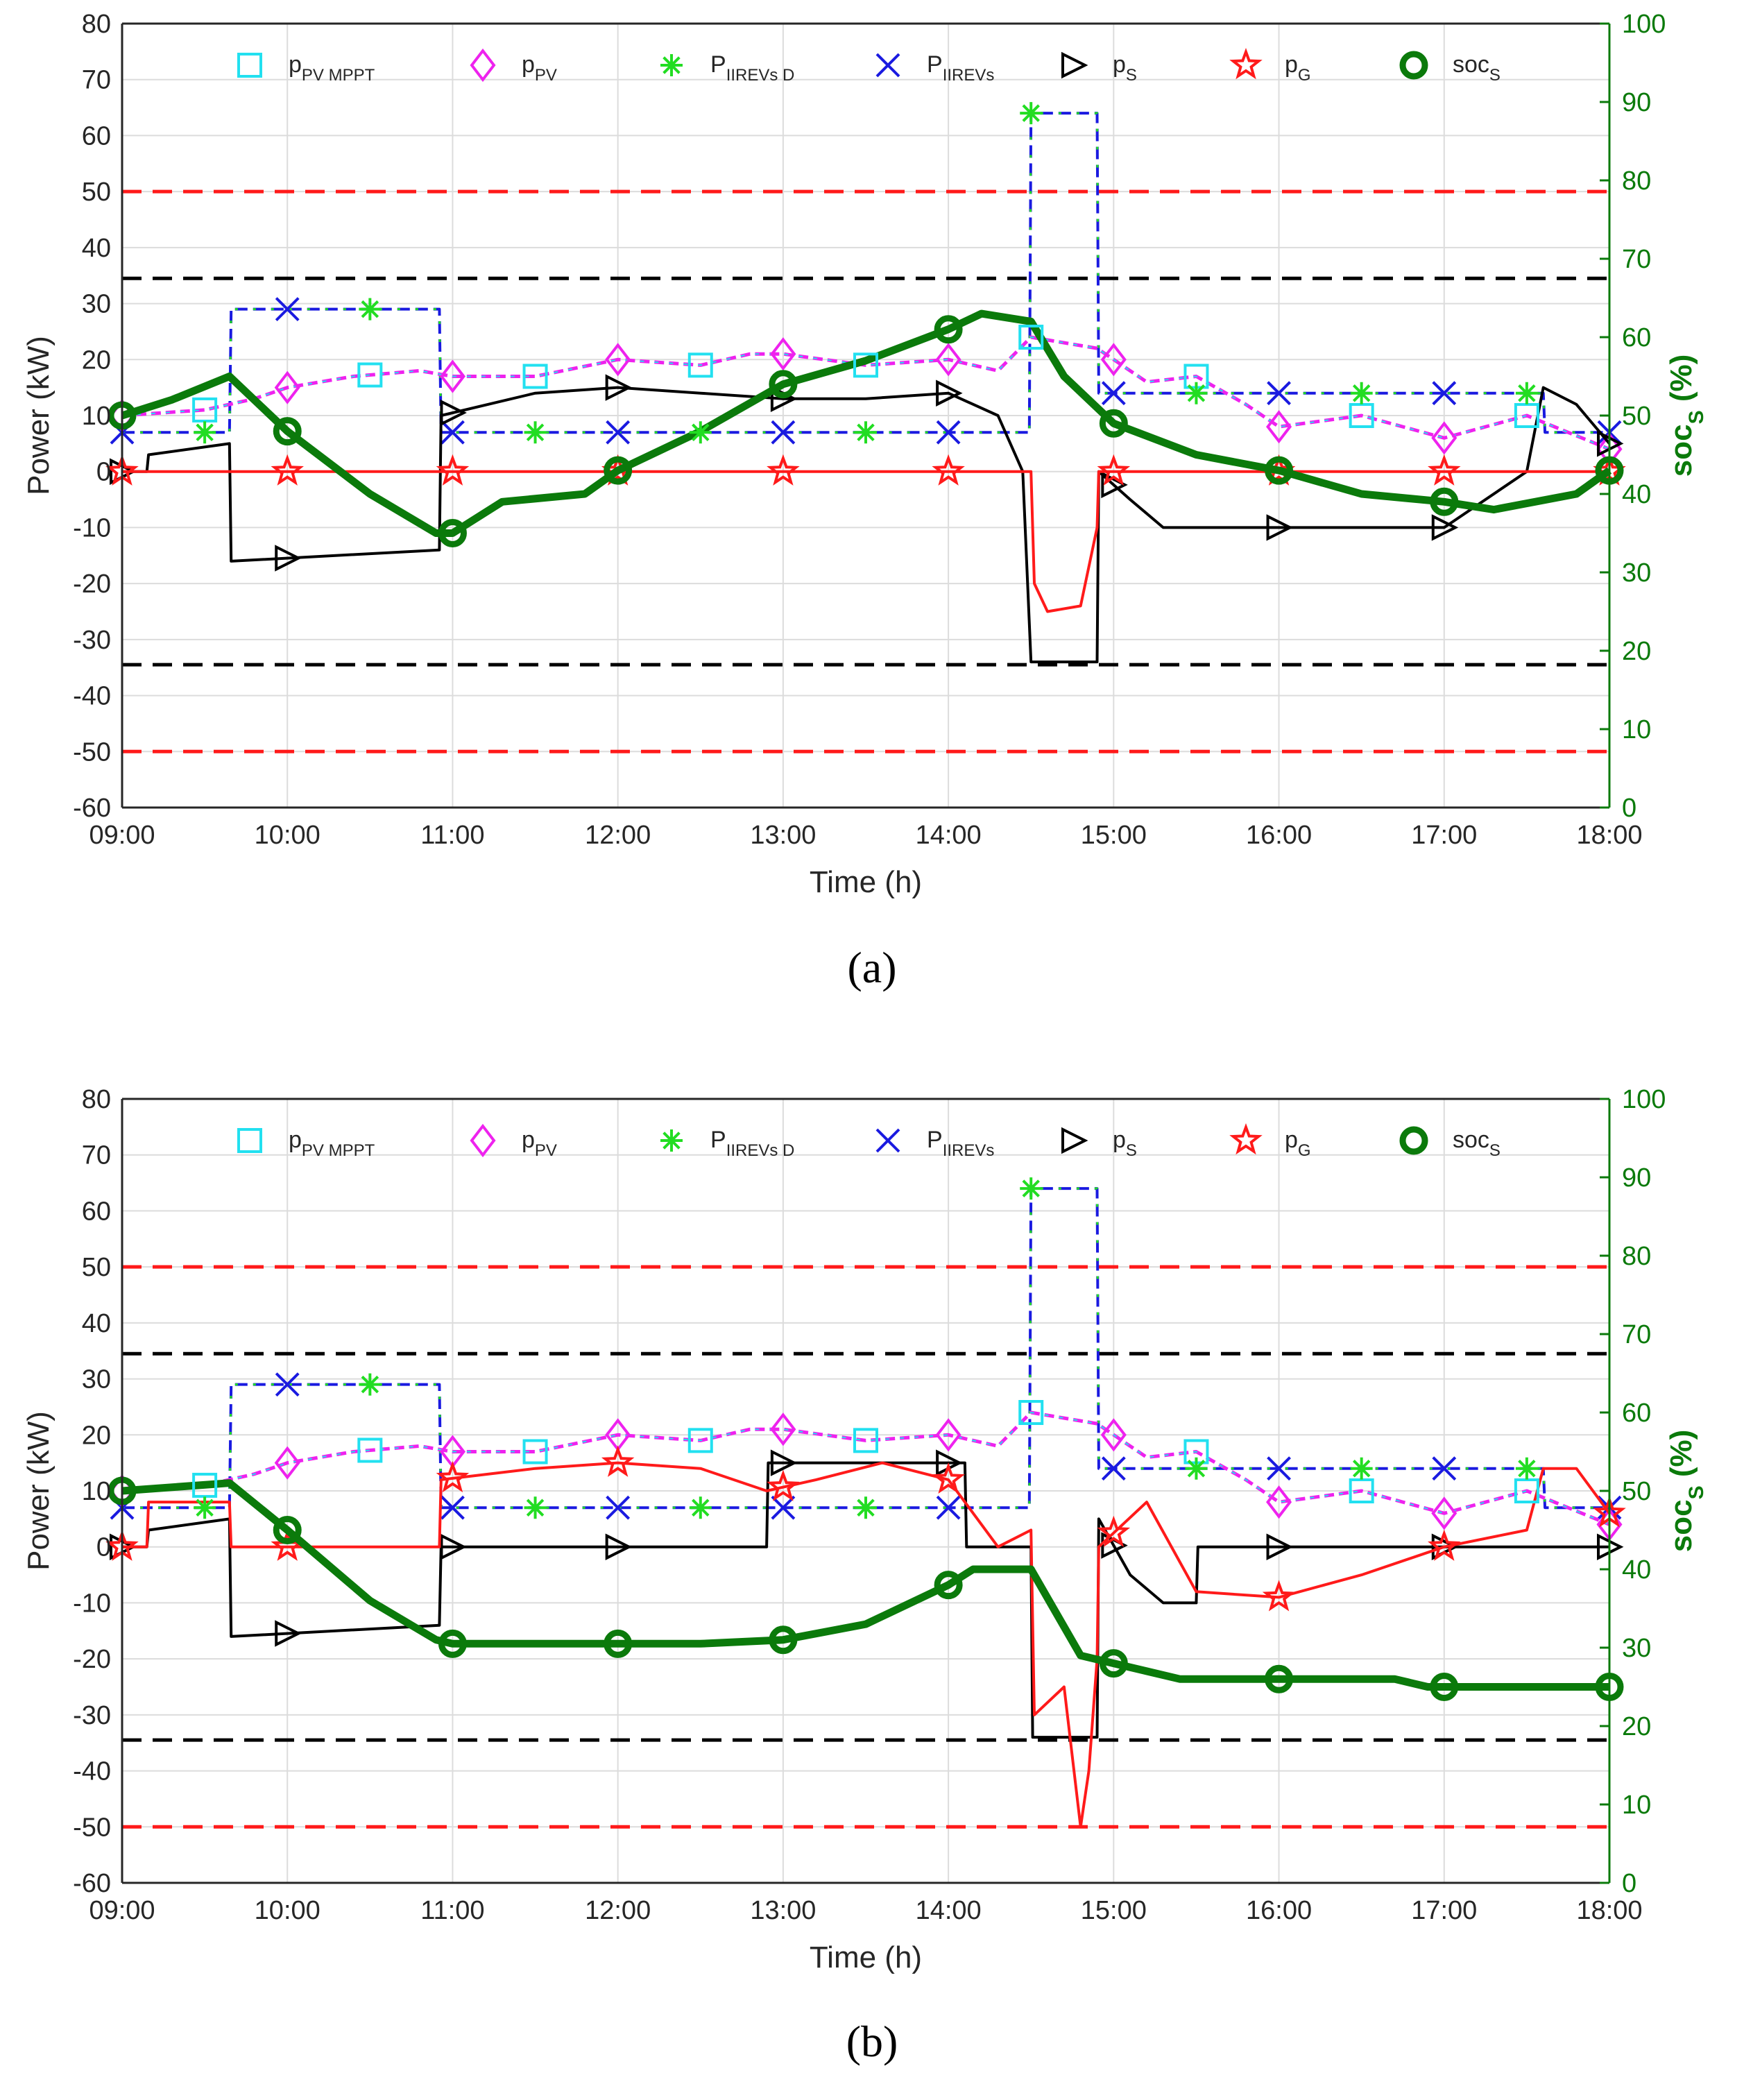  I want to click on x-tick-label: 10:00, so click(287, 836).